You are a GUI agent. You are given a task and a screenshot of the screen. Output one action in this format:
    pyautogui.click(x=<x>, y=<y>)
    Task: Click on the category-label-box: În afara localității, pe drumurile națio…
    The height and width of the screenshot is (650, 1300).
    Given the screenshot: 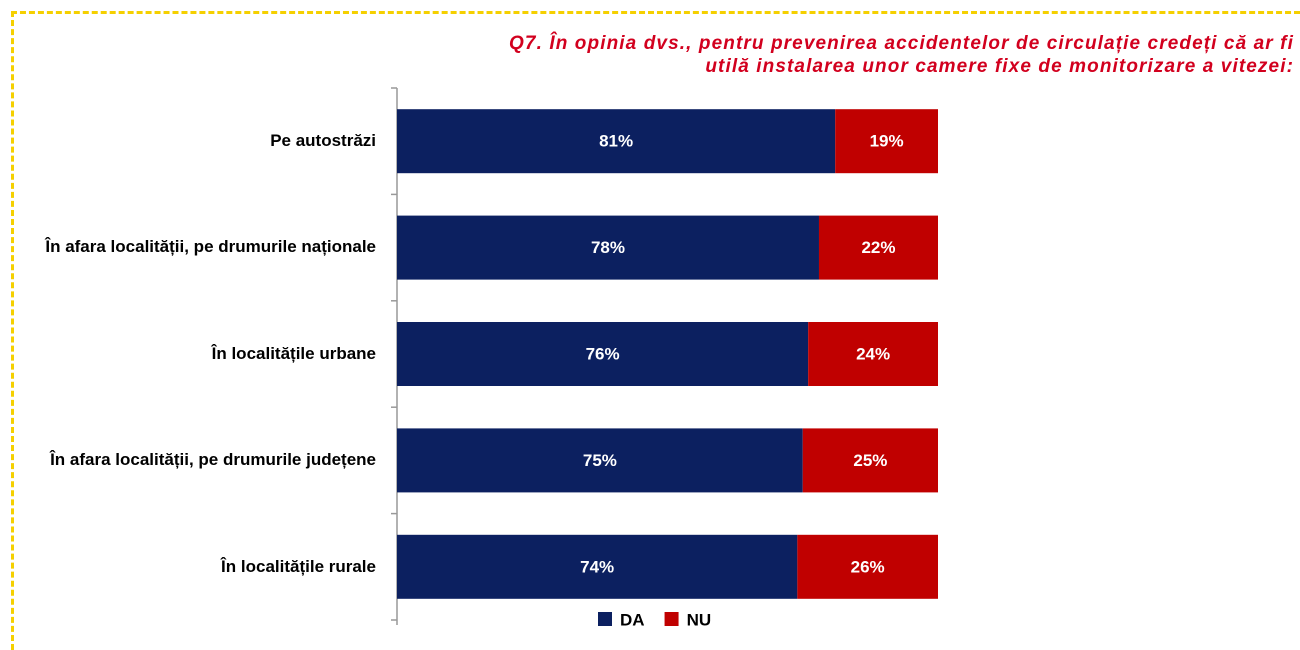 What is the action you would take?
    pyautogui.click(x=195, y=247)
    